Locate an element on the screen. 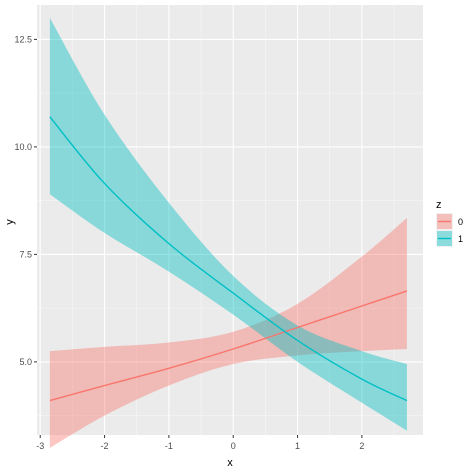 Image resolution: width=474 pixels, height=473 pixels. y-tick-label: 12.5 is located at coordinates (23, 39).